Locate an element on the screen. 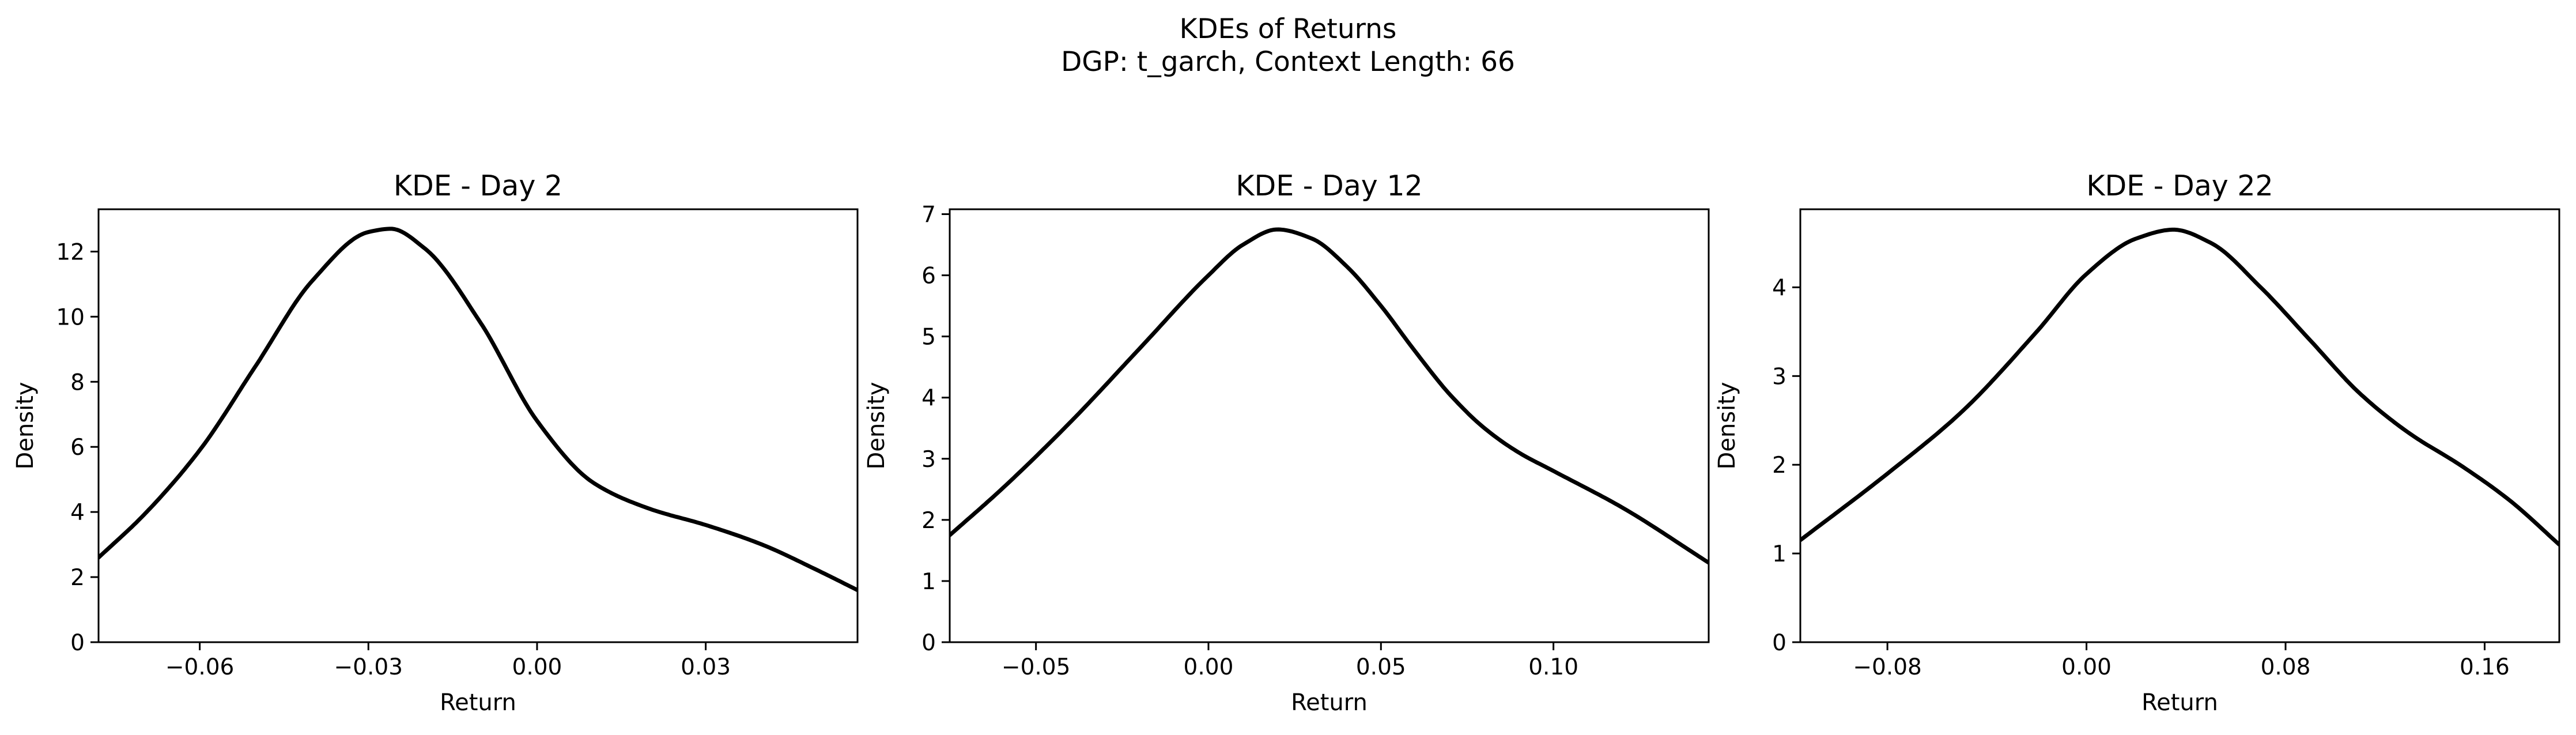  y-tick-label: 12 is located at coordinates (70, 252).